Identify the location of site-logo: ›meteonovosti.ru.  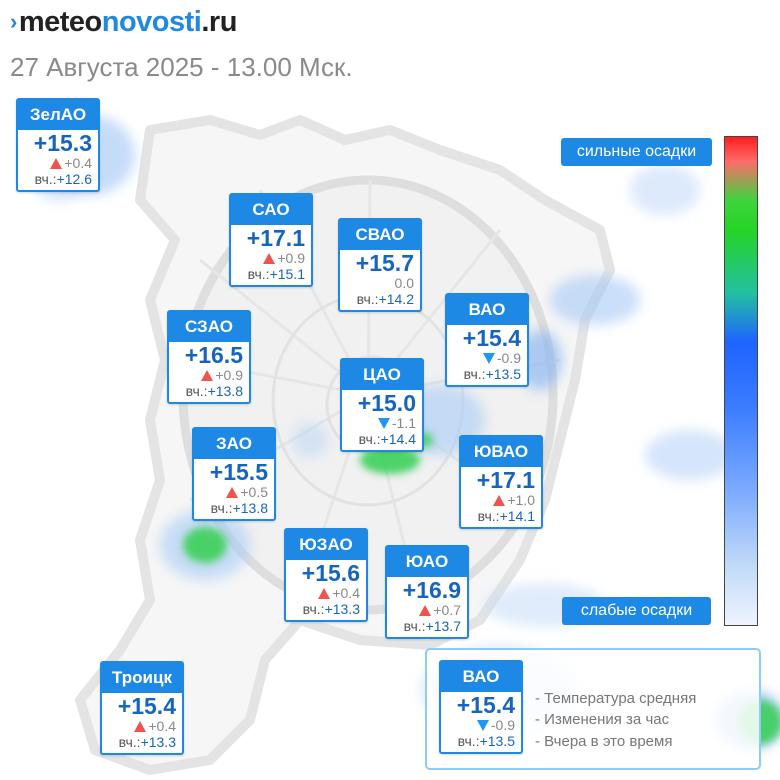
(123, 22).